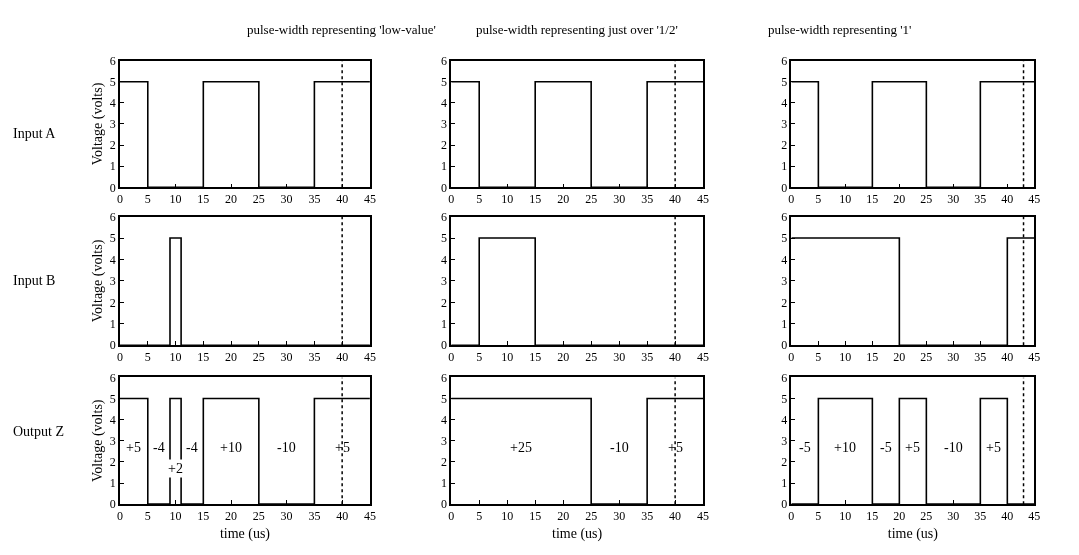 The image size is (1079, 555). What do you see at coordinates (521, 447) in the screenshot?
I see `annotation: +25` at bounding box center [521, 447].